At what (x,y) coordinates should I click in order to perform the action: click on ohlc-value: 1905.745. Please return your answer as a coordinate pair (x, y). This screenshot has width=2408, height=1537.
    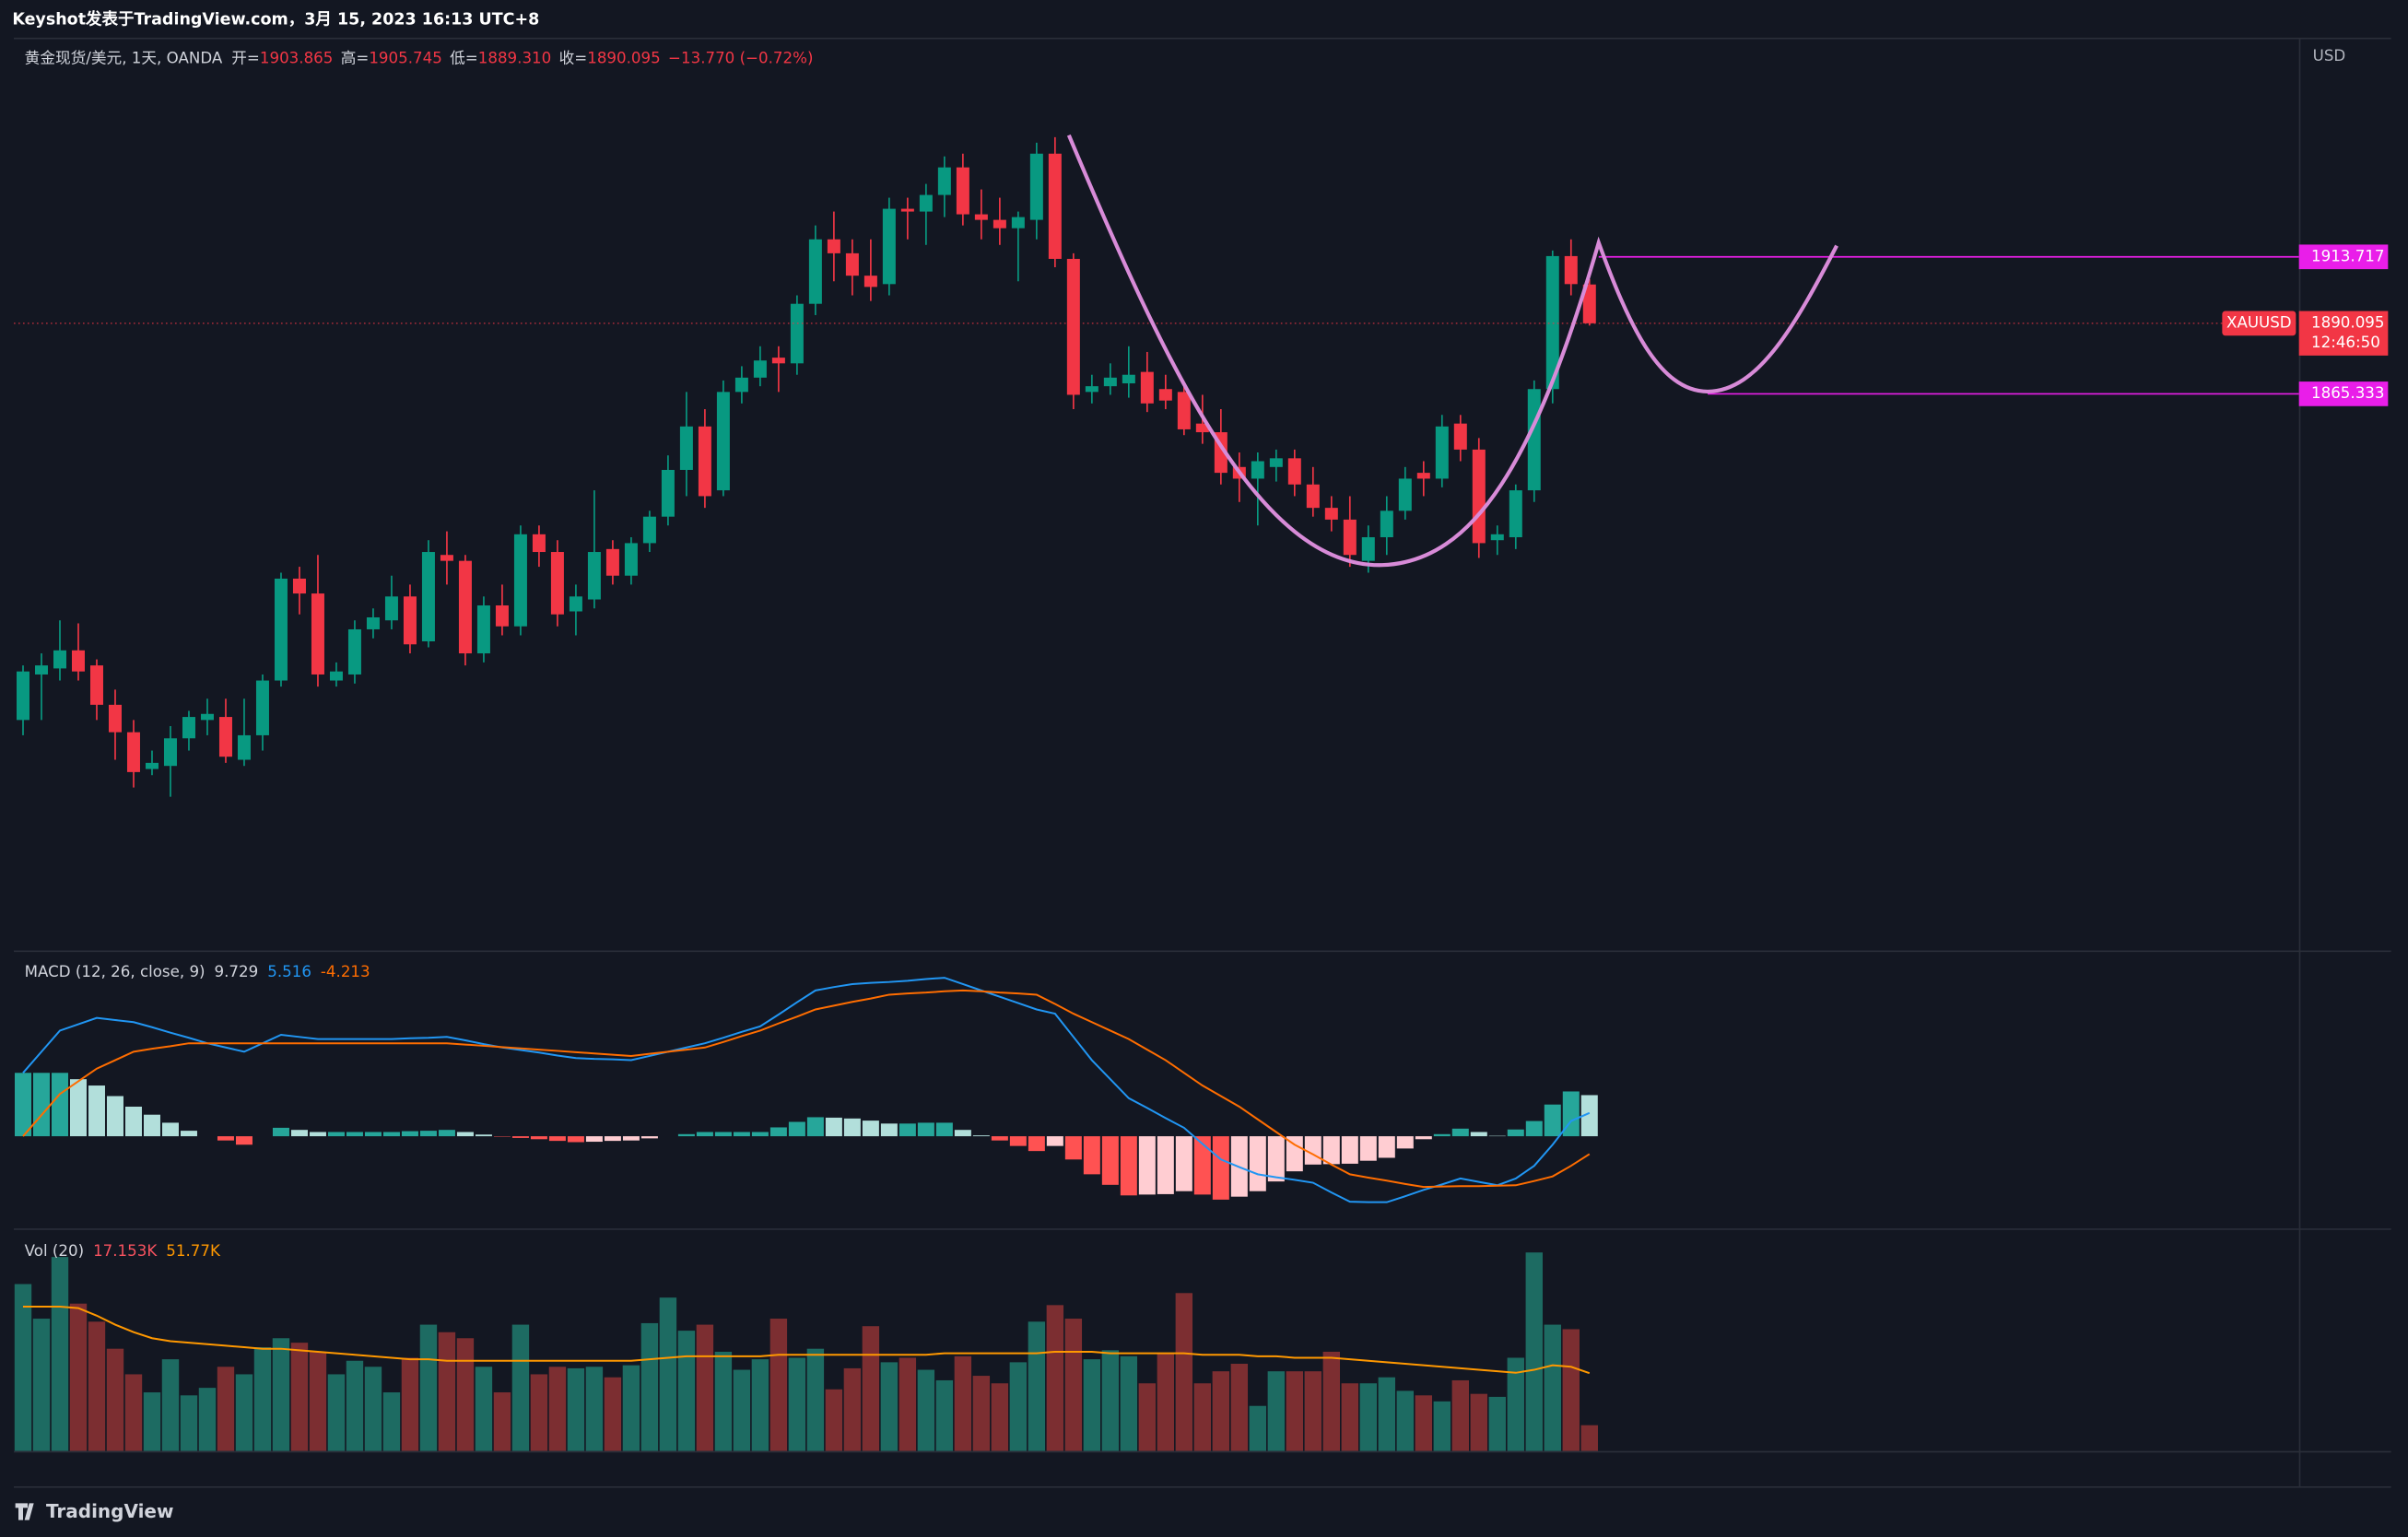
    Looking at the image, I should click on (405, 57).